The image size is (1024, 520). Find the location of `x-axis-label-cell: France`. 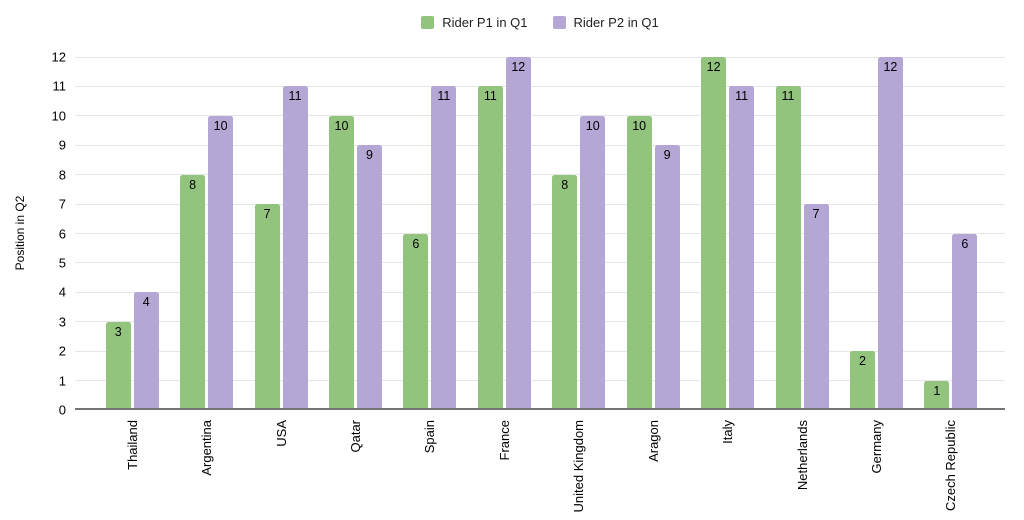

x-axis-label-cell: France is located at coordinates (504, 467).